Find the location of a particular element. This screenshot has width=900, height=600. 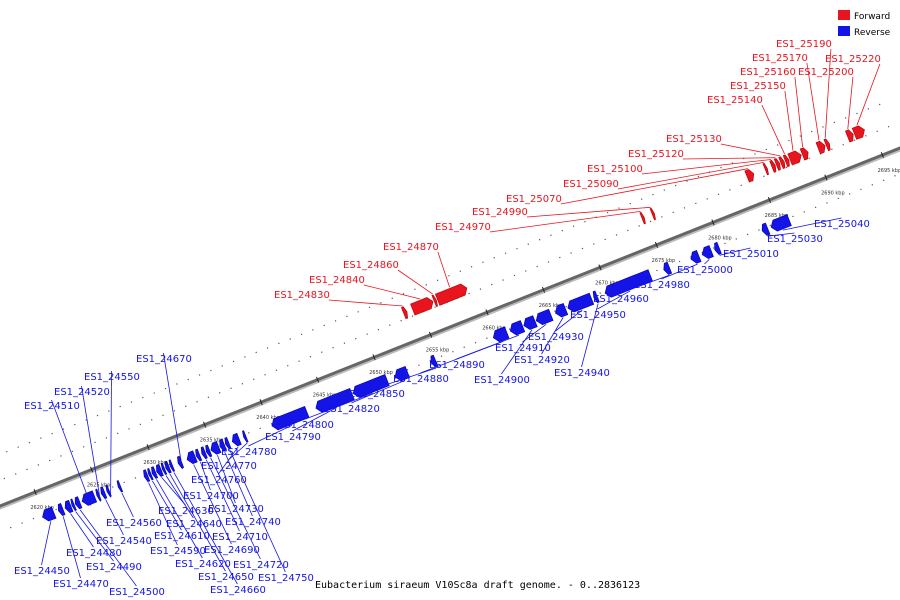

forward-gene-label: ES1_24970 is located at coordinates (463, 227).